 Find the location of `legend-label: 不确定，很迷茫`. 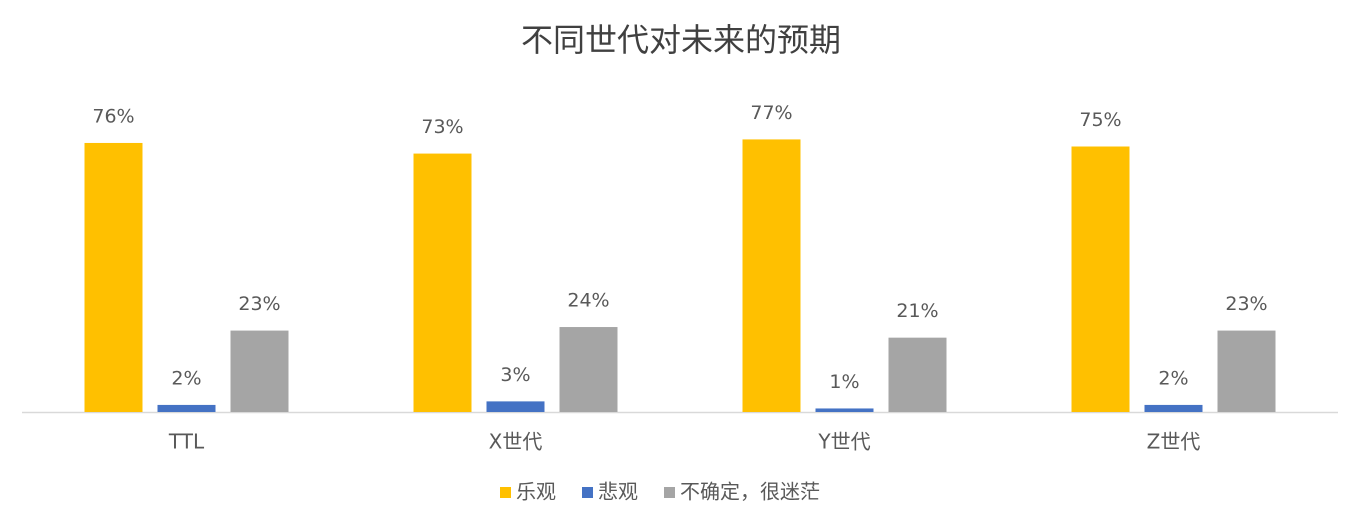

legend-label: 不确定，很迷茫 is located at coordinates (750, 492).